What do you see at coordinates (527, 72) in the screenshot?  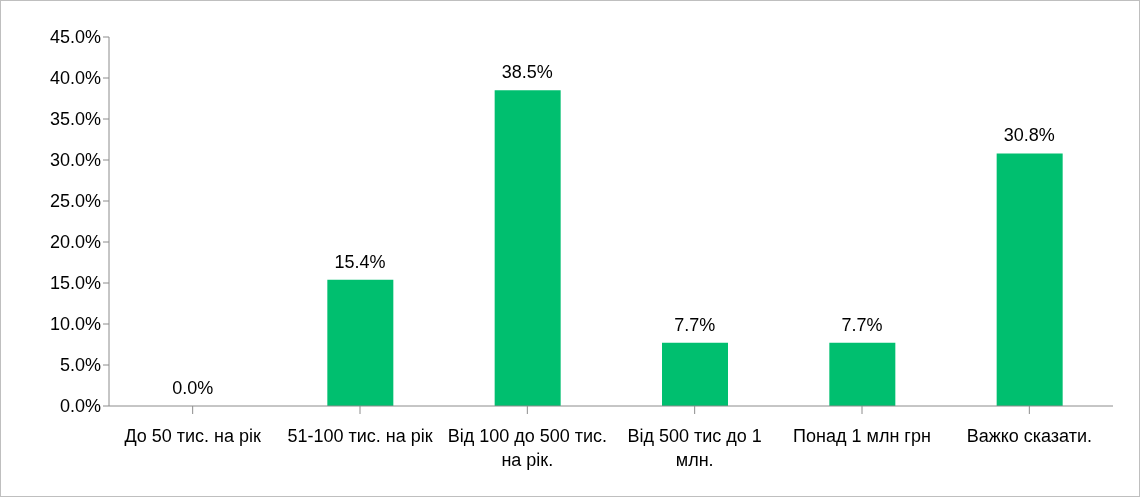 I see `data-label: 38.5%` at bounding box center [527, 72].